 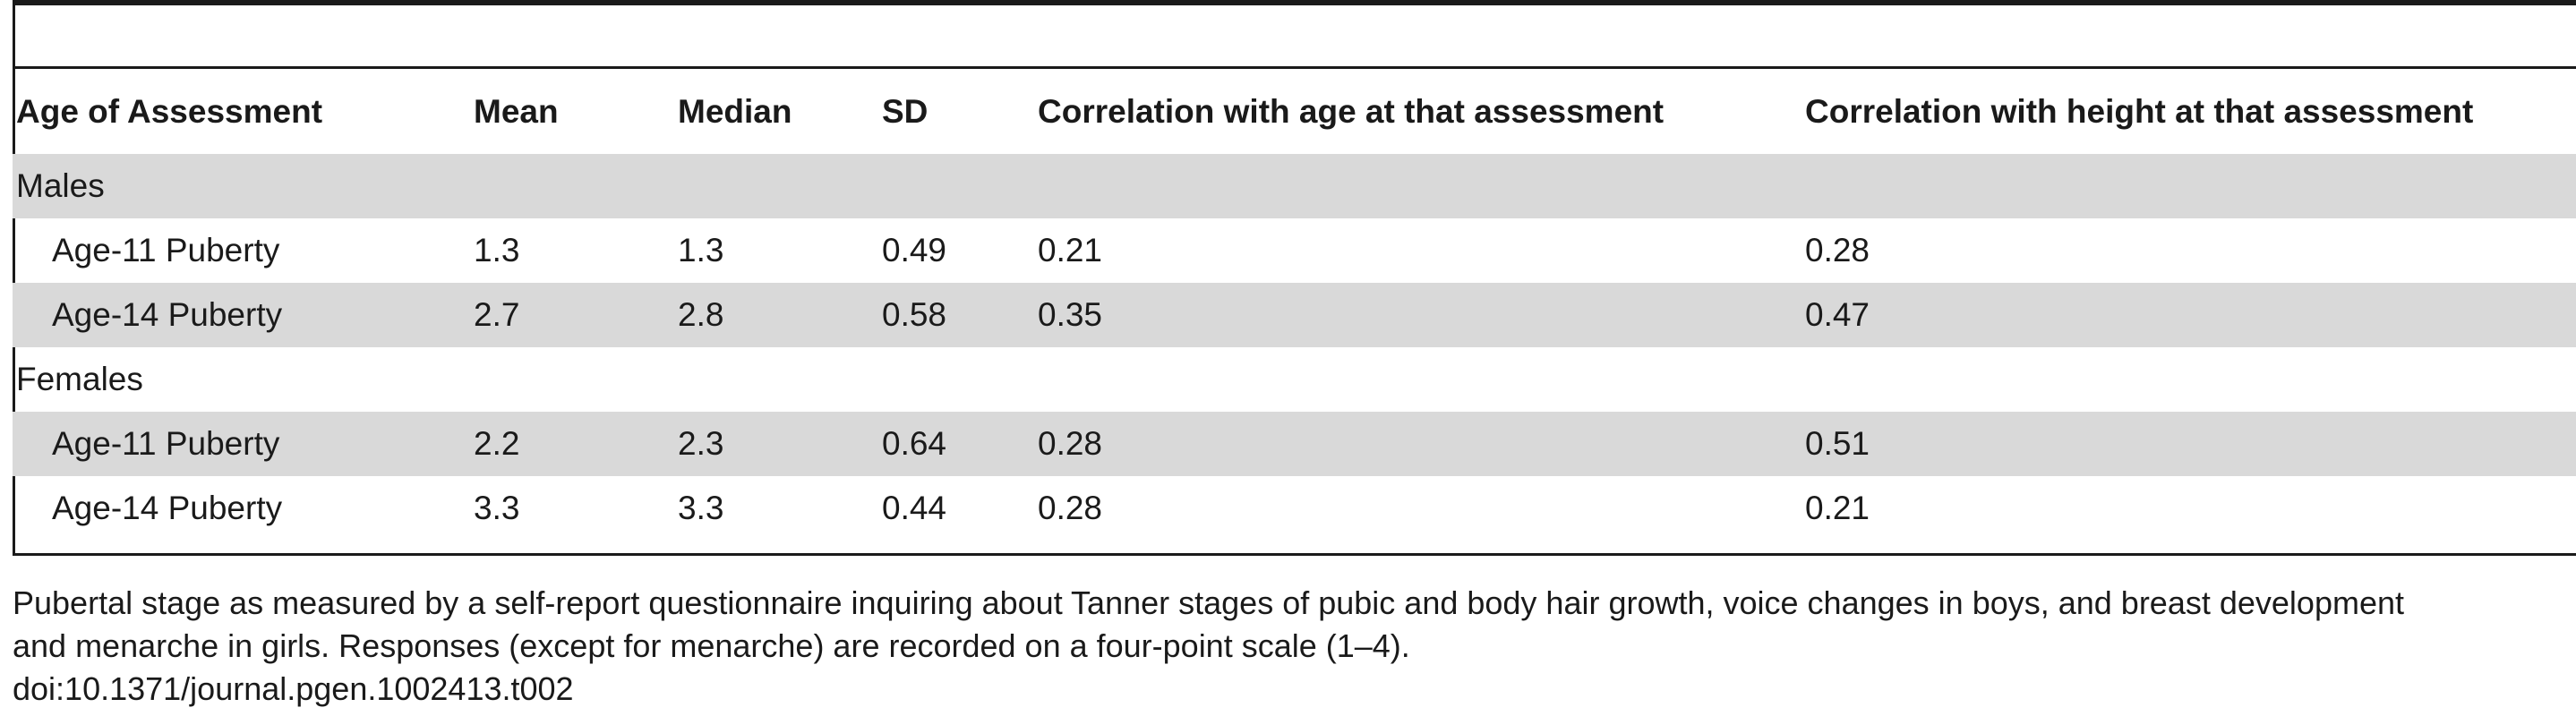 What do you see at coordinates (1294, 186) in the screenshot?
I see `group-row: Males` at bounding box center [1294, 186].